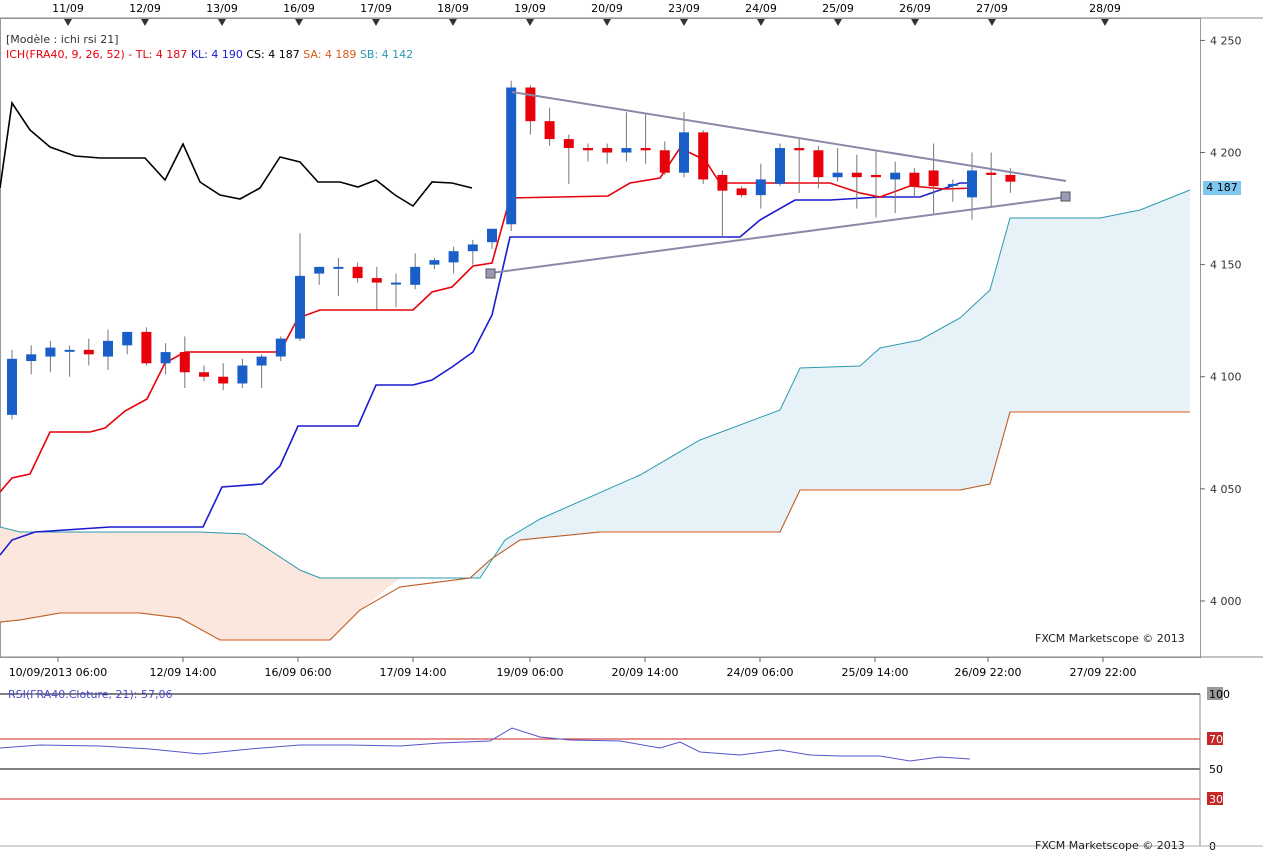  Describe the element at coordinates (58, 672) in the screenshot. I see `x-tick-label: 10/09/2013 06:00` at that location.